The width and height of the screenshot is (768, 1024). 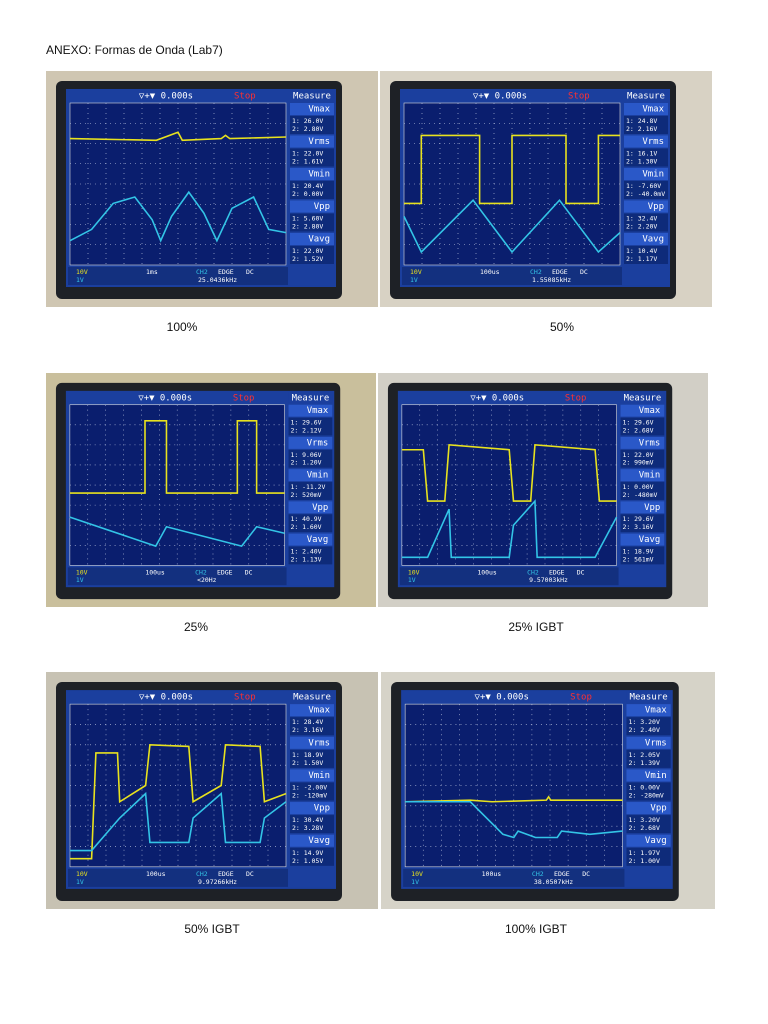 I want to click on status-bar, so click(x=178, y=276).